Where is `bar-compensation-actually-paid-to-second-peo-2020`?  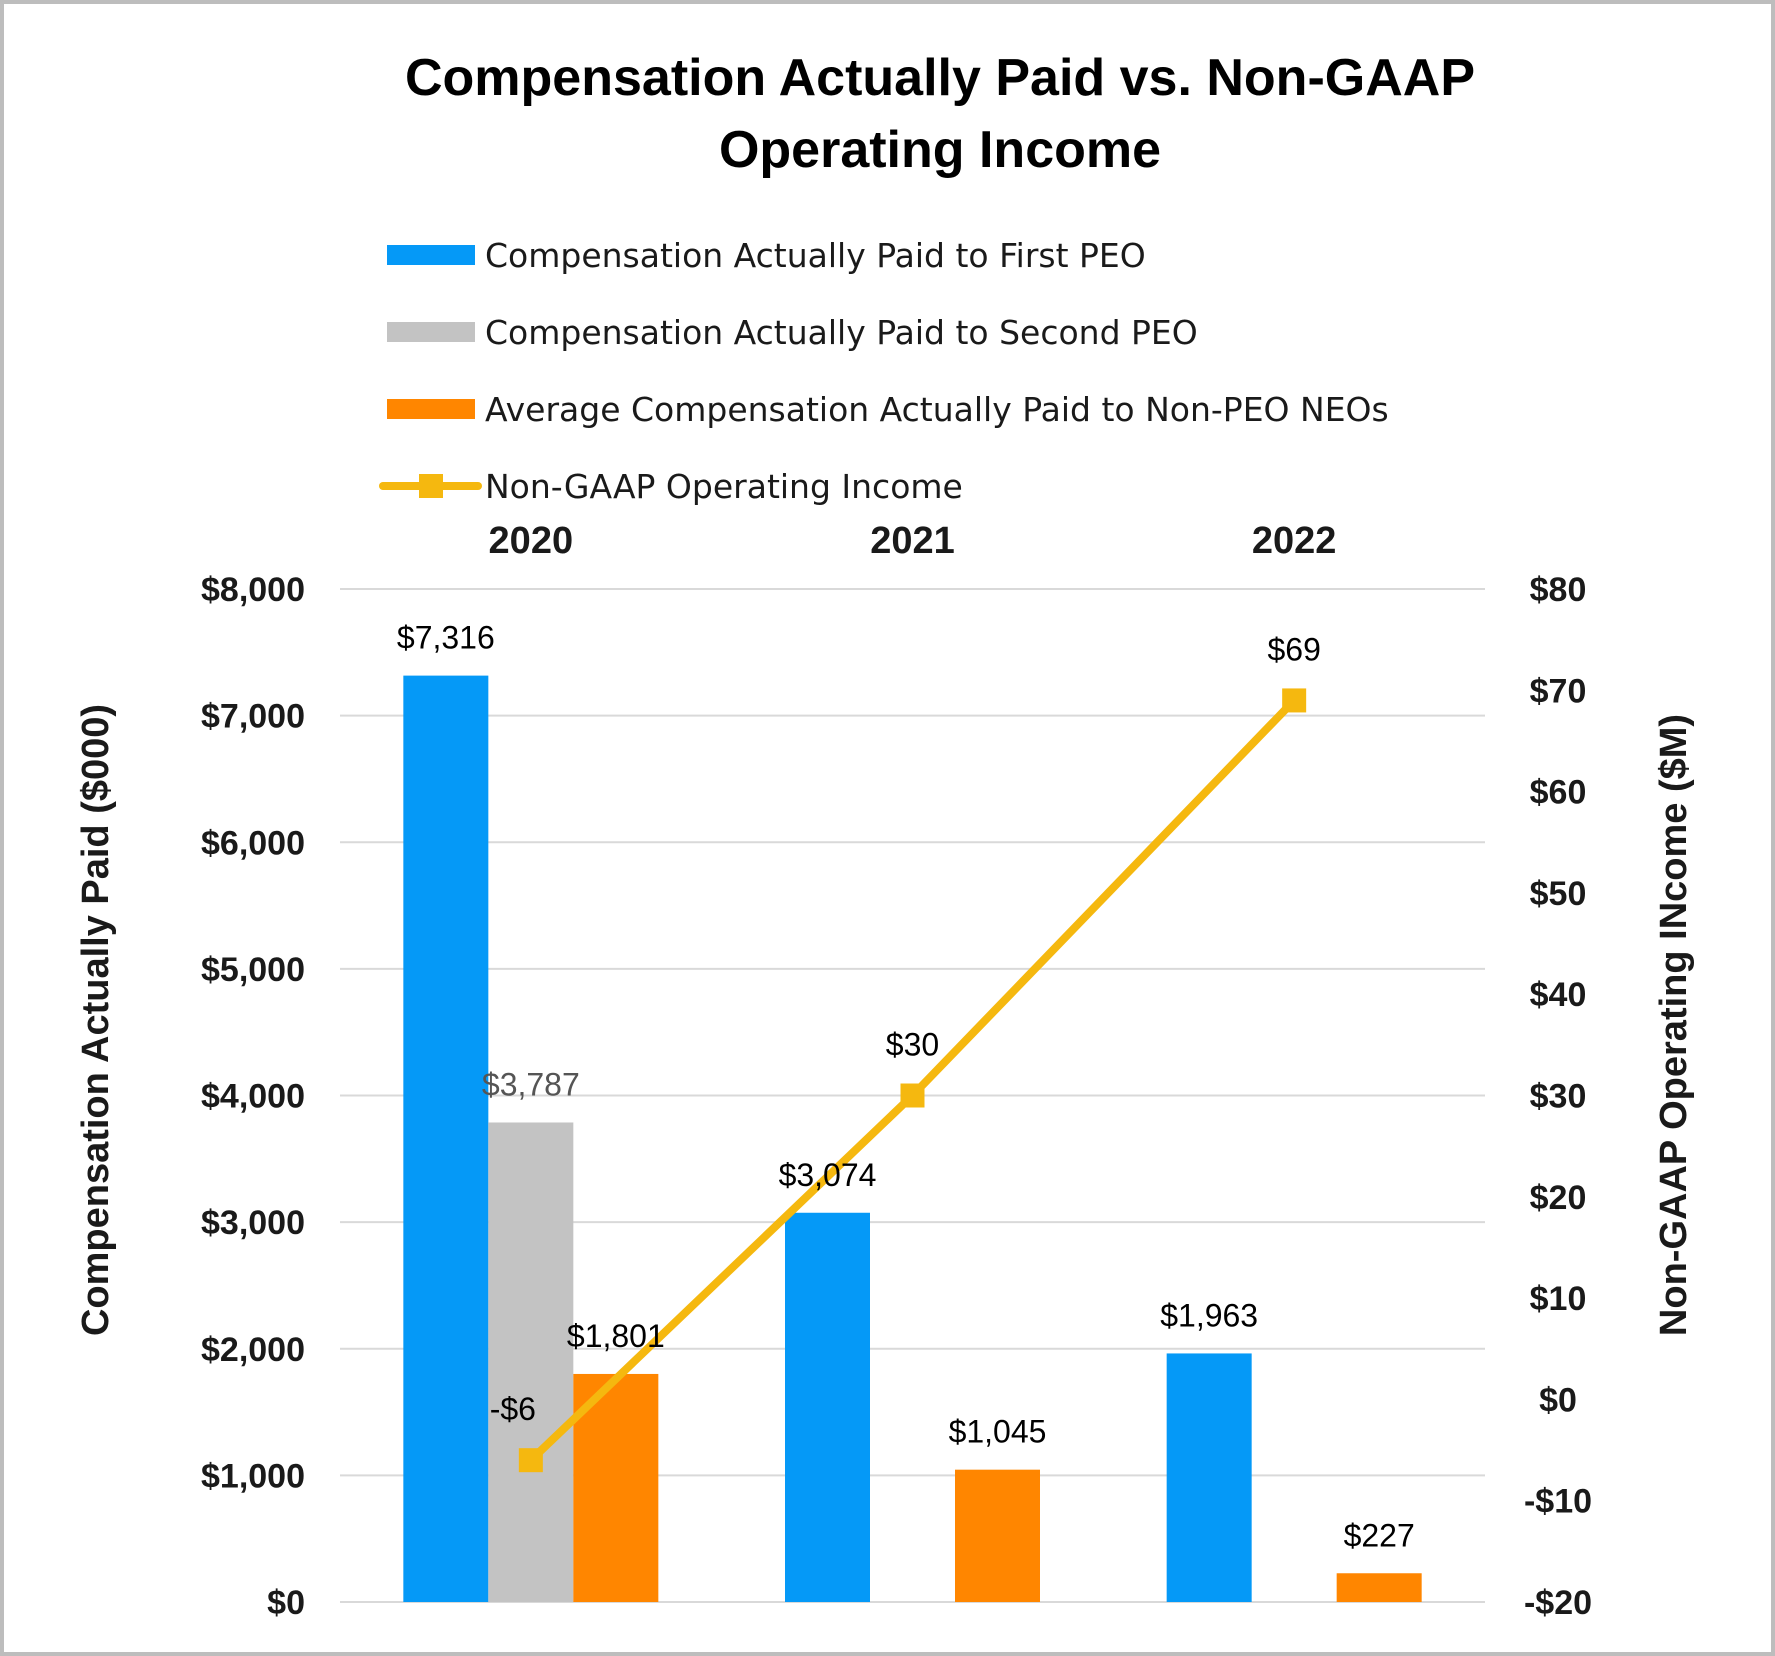
bar-compensation-actually-paid-to-second-peo-2020 is located at coordinates (531, 1362).